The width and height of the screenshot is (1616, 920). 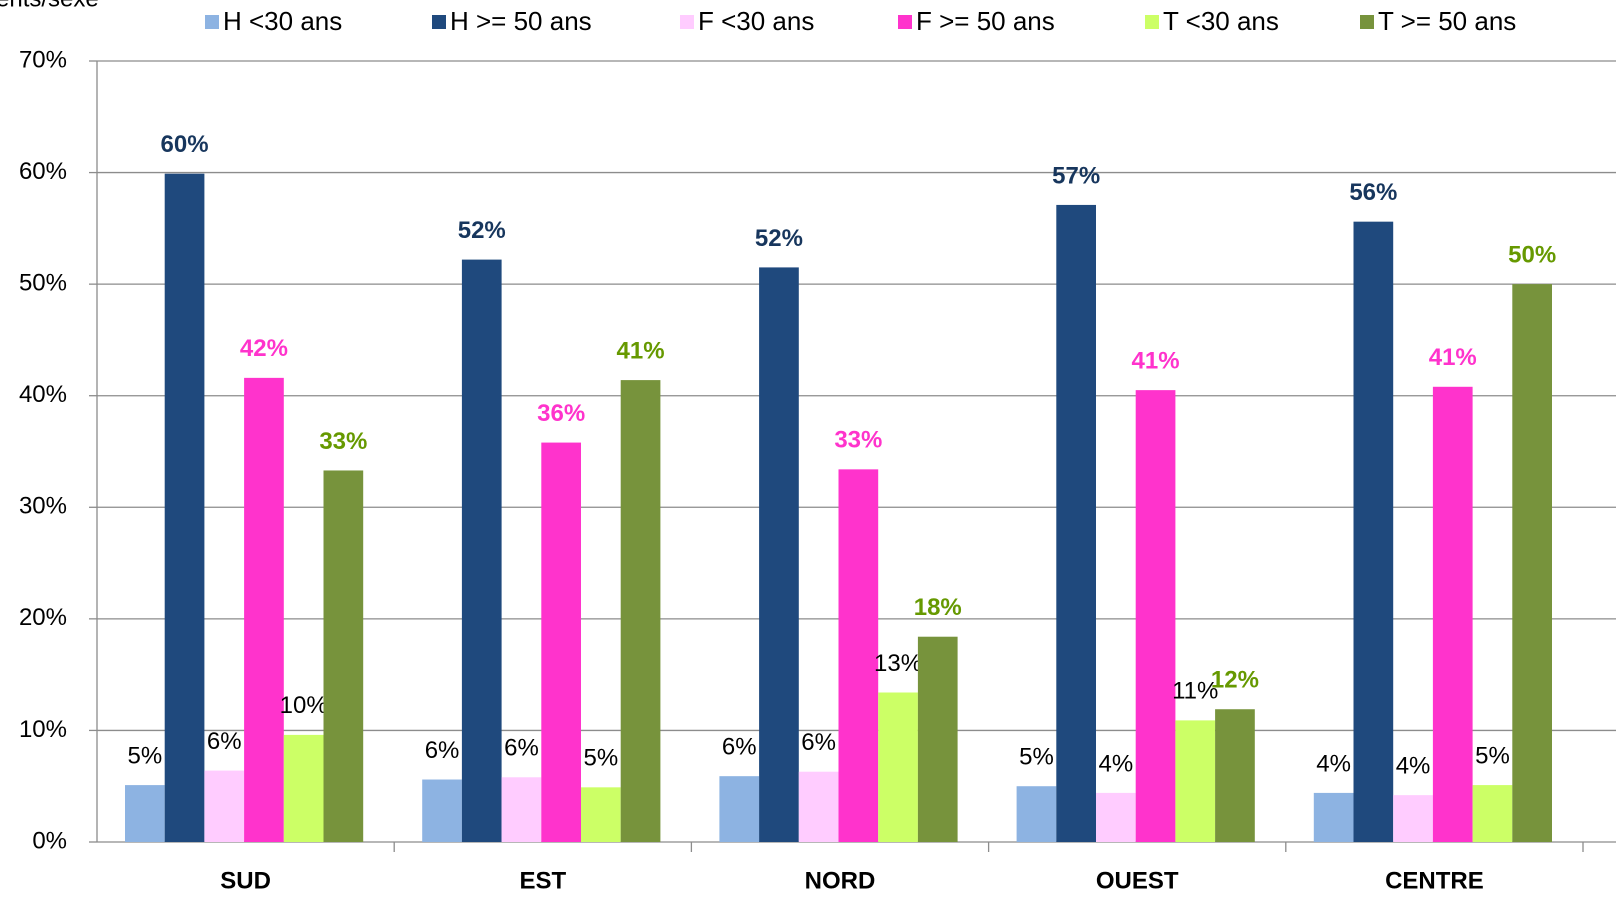 I want to click on value-label: 18%, so click(x=938, y=607).